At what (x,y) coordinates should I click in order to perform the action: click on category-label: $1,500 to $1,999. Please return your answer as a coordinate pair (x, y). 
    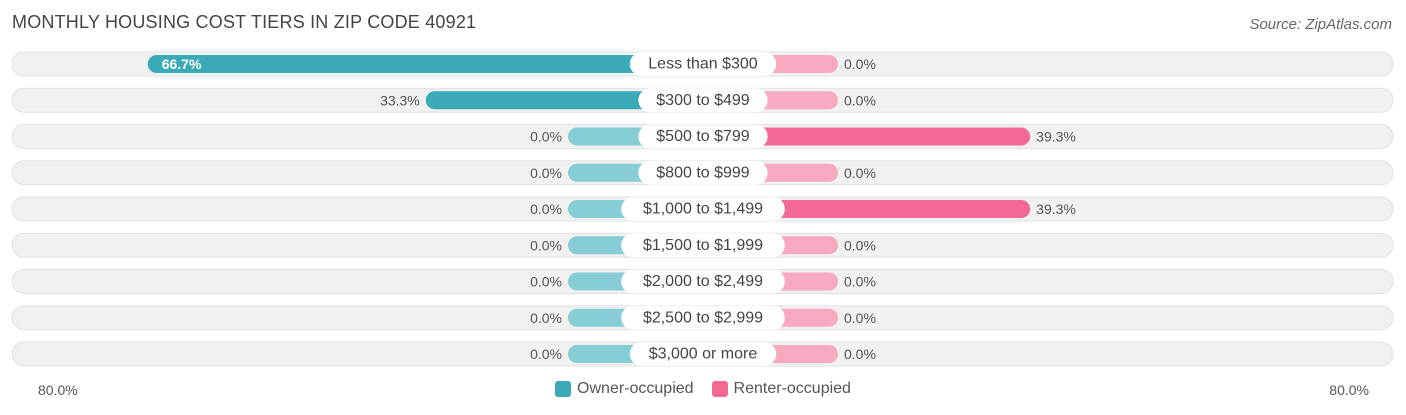
    Looking at the image, I should click on (703, 245).